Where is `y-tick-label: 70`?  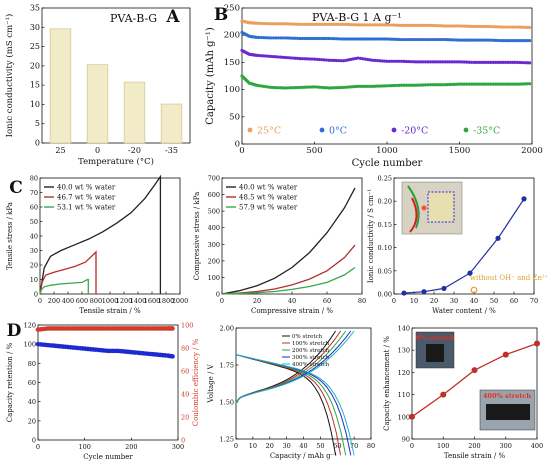
y-tick-label: 70 is located at coordinates (34, 193).